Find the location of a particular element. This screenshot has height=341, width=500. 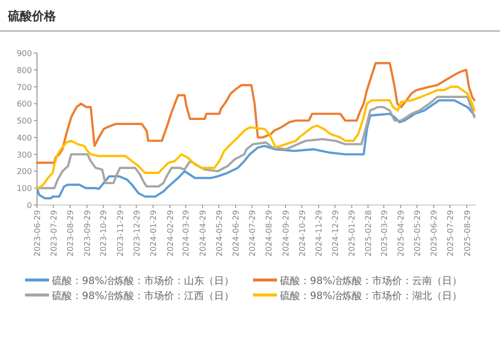

y-tick-label: 100 is located at coordinates (24, 189).